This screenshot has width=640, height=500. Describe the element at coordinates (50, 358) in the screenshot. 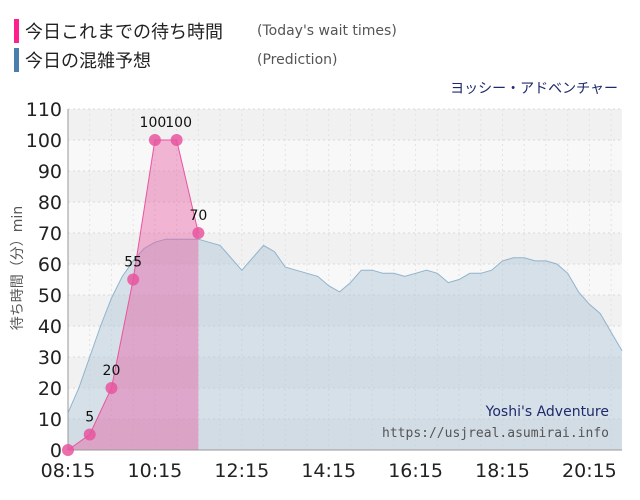

I see `y-tick-label: 30` at that location.